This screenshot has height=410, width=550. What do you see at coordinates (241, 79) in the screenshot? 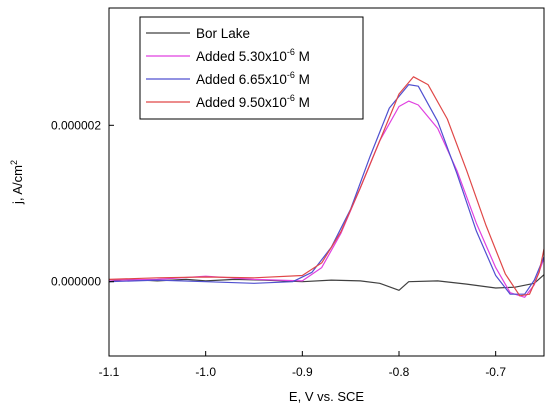
I see `legend-label-base: Added 6.65x10` at bounding box center [241, 79].